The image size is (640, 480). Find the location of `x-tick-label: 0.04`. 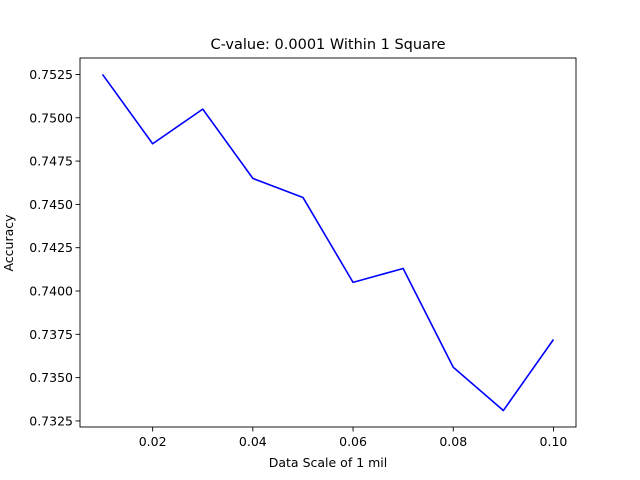

x-tick-label: 0.04 is located at coordinates (253, 441).